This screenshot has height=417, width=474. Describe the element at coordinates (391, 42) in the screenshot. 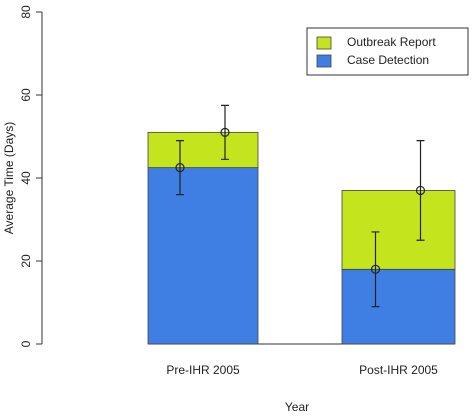

I see `legend-label: Outbreak Report` at that location.